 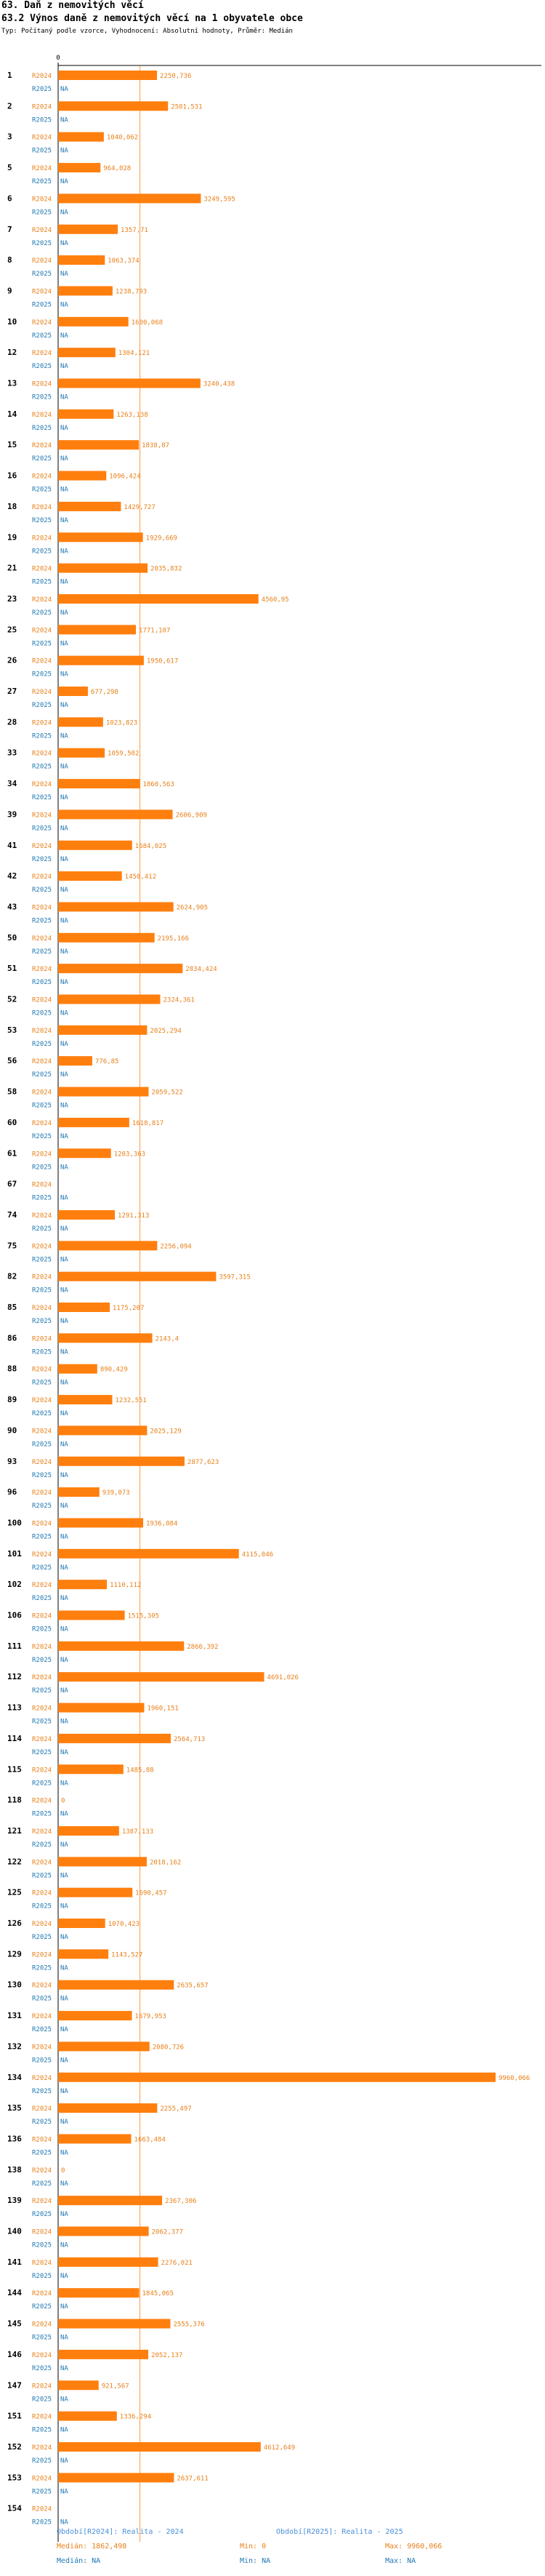 I want to click on row-id-label: 118, so click(x=14, y=1800).